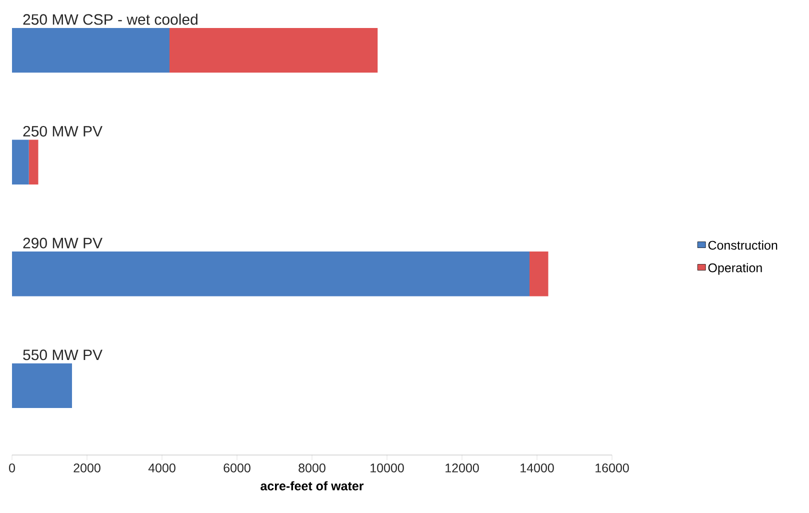  What do you see at coordinates (537, 468) in the screenshot?
I see `x-tick-label: 14000` at bounding box center [537, 468].